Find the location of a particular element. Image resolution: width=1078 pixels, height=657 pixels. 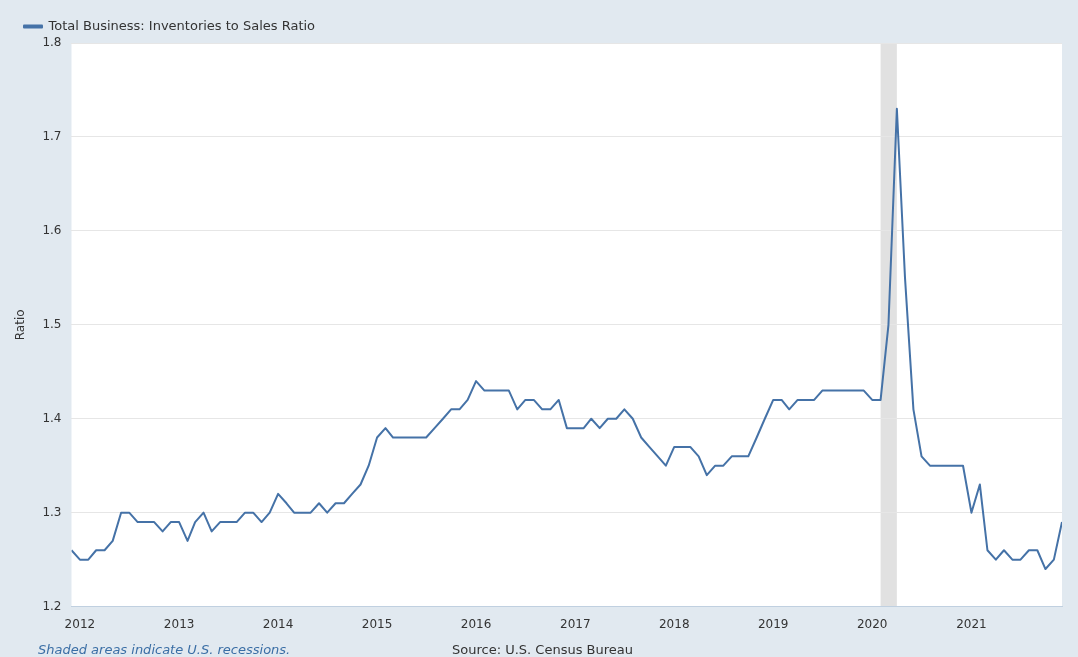

x-tick-label: 2017 is located at coordinates (575, 623).